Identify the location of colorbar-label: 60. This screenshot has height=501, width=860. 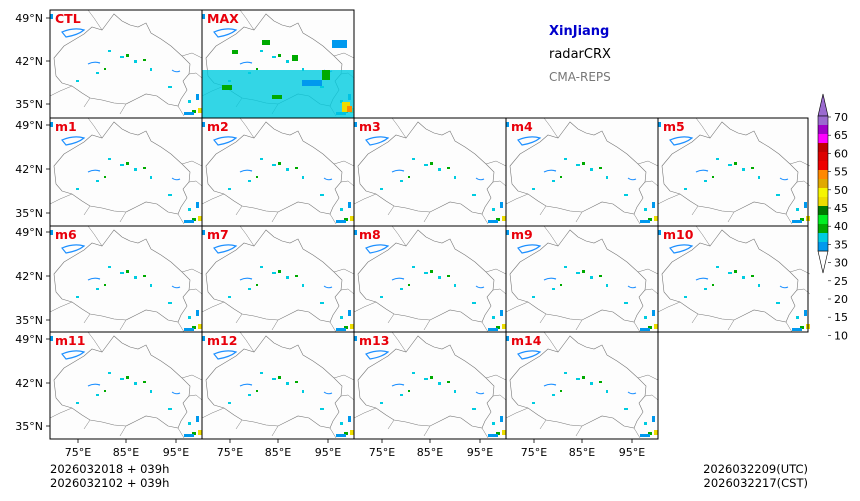
(841, 153).